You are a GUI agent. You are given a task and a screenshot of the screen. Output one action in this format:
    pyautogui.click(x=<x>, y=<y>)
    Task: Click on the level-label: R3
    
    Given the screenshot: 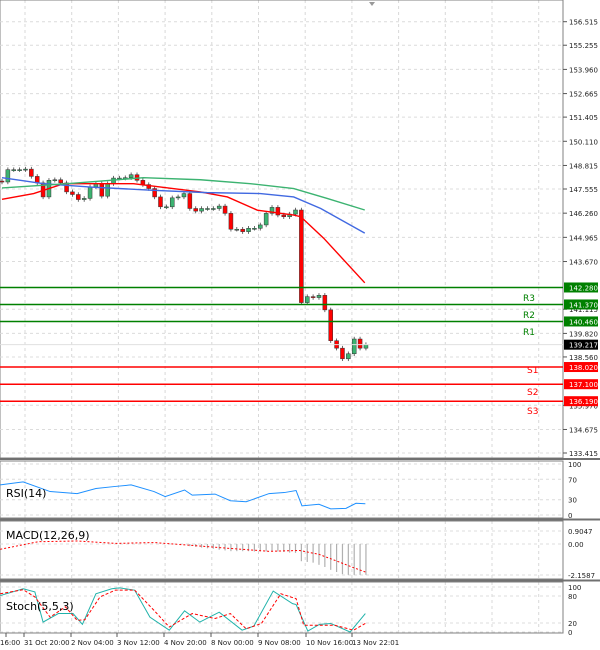 What is the action you would take?
    pyautogui.click(x=529, y=299)
    